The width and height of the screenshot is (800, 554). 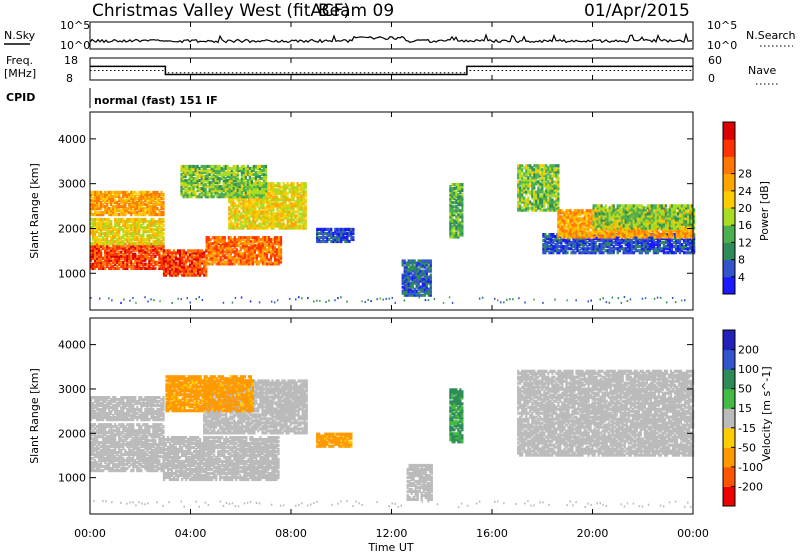 I want to click on noise-sky-trace, so click(x=391, y=38).